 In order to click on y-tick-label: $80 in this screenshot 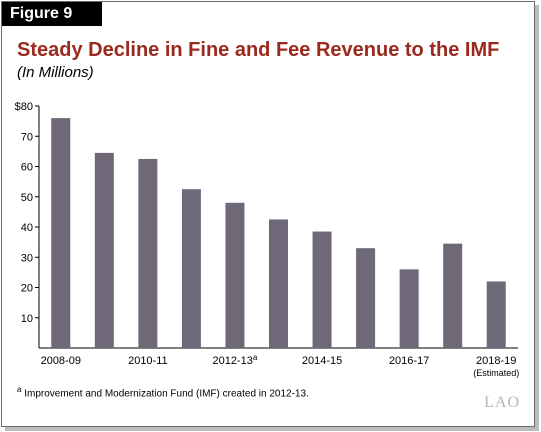, I will do `click(24, 107)`.